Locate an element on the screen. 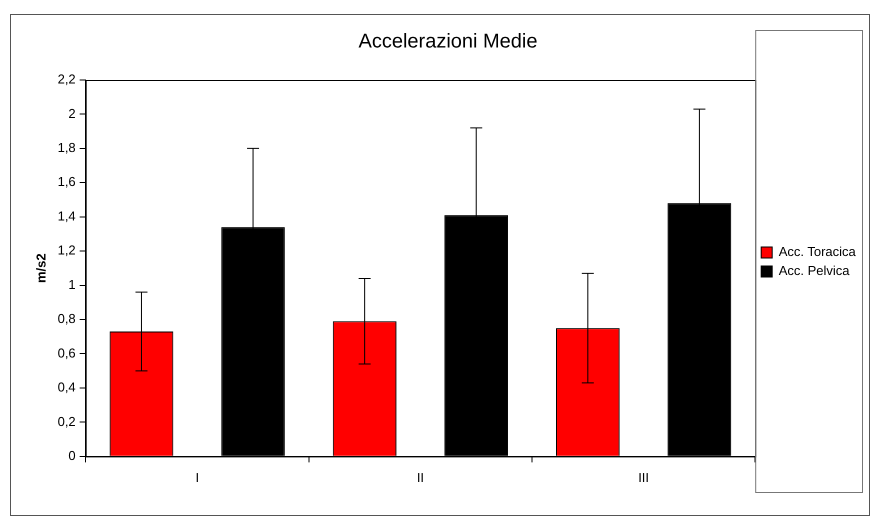  y-tick-label: 1,6 is located at coordinates (67, 182).